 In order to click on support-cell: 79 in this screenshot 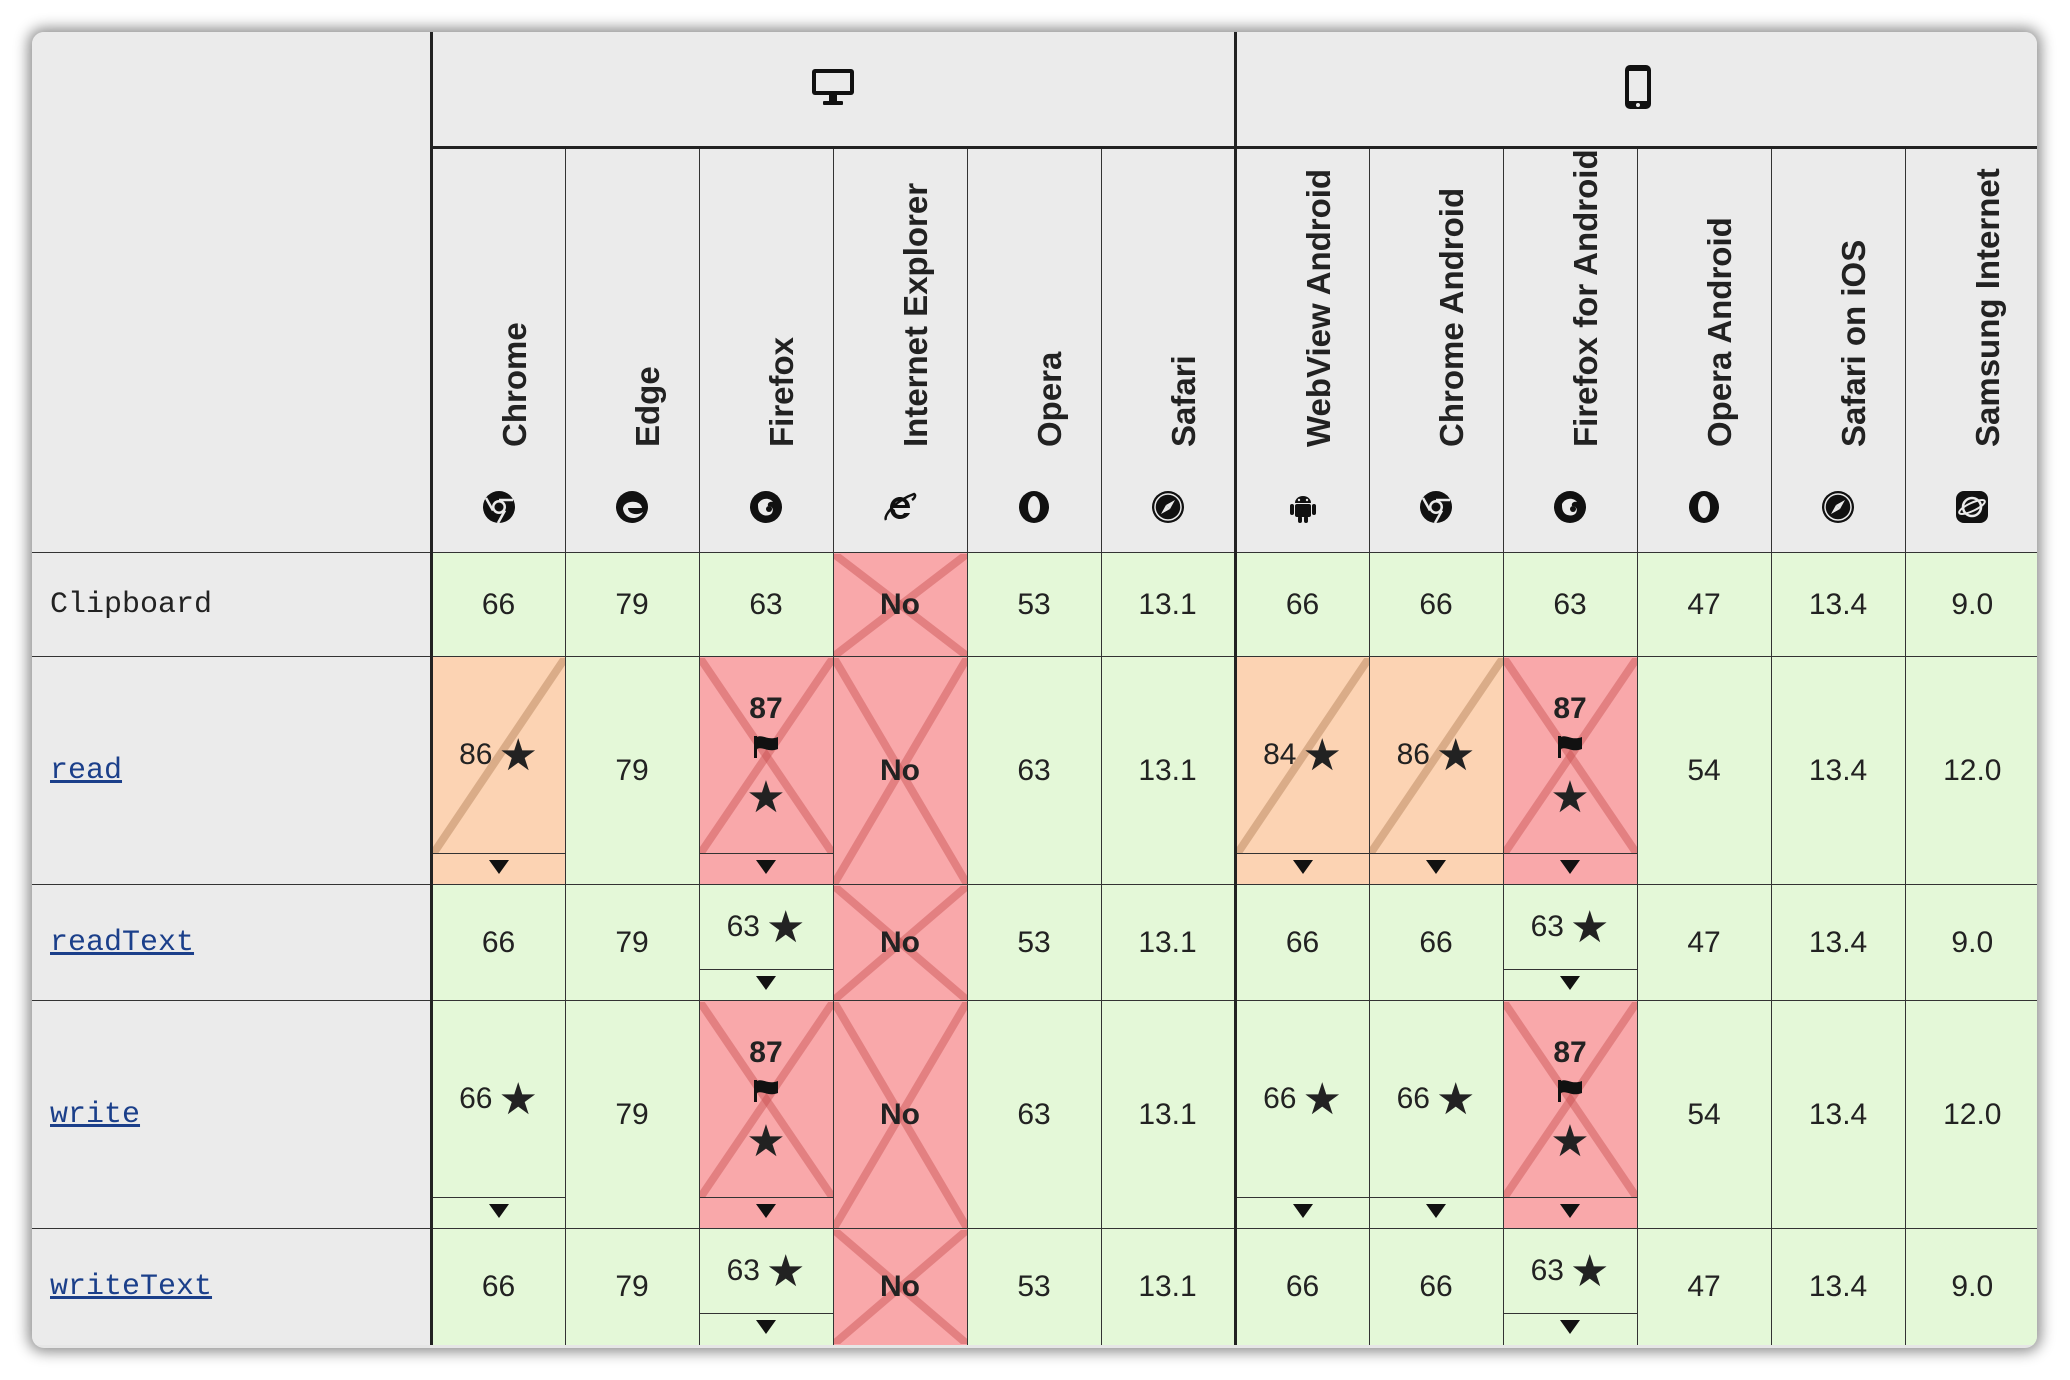, I will do `click(631, 770)`.